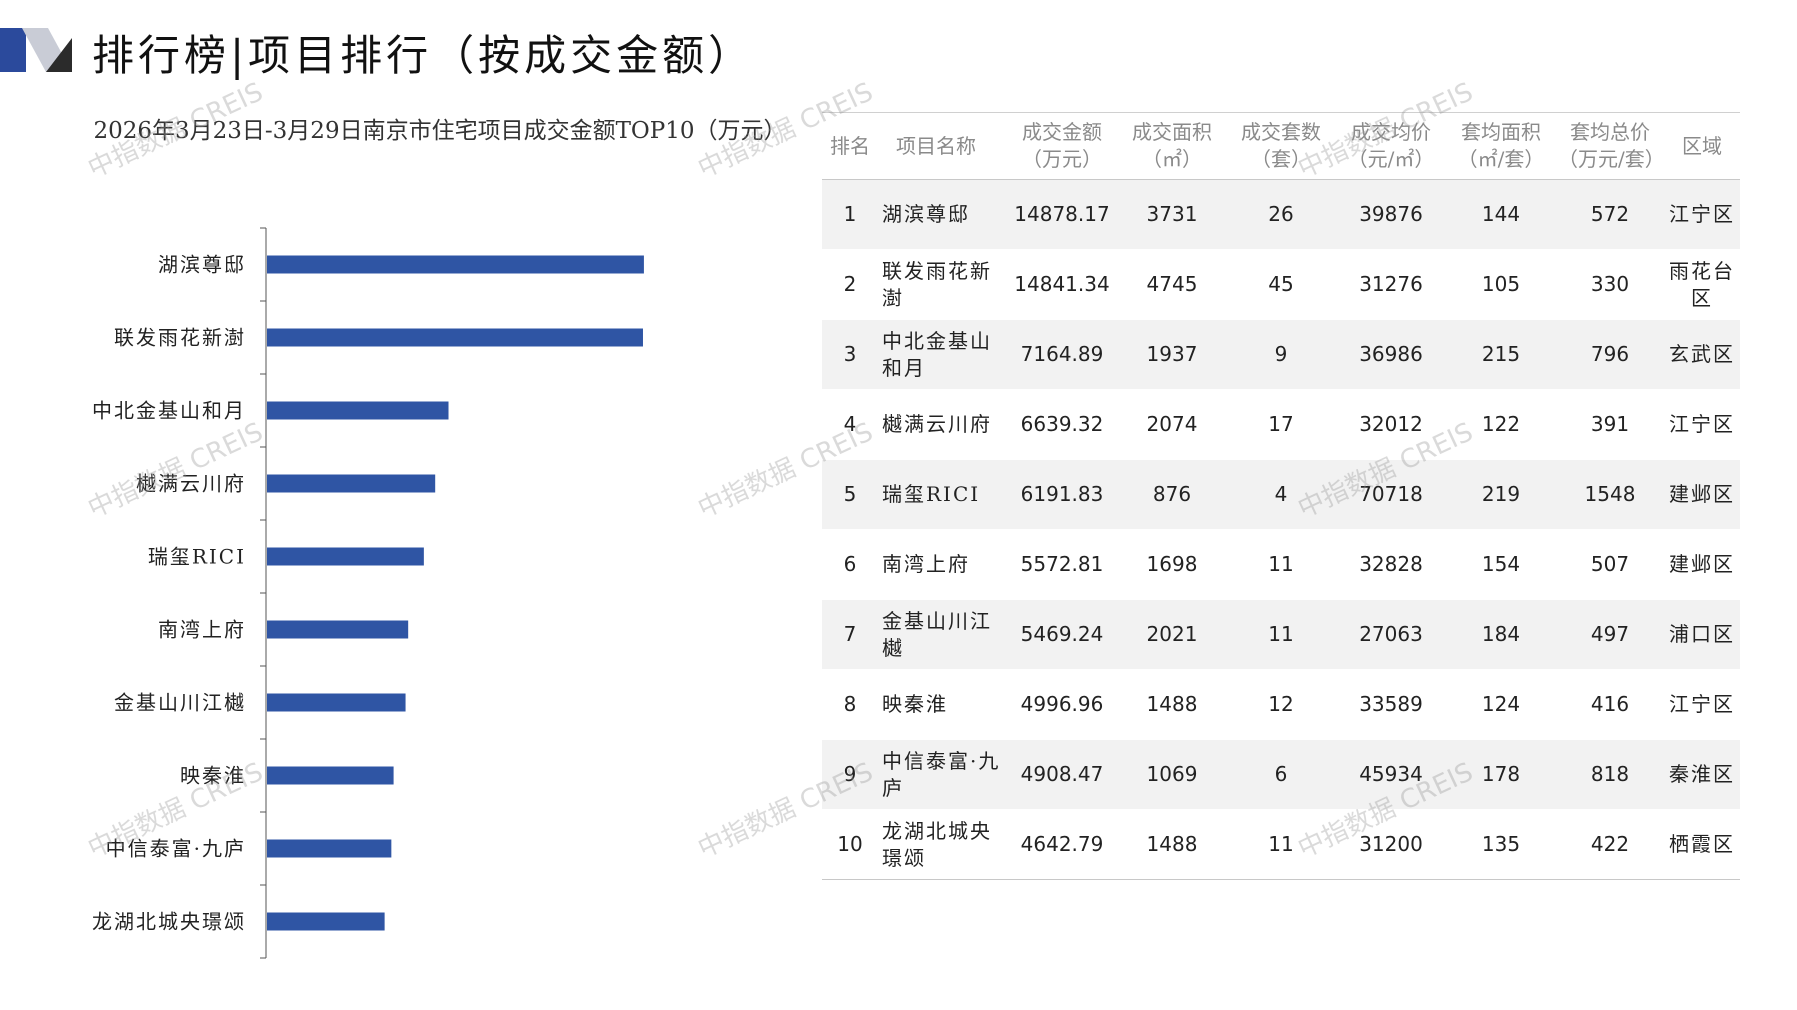  What do you see at coordinates (1391, 284) in the screenshot?
I see `table-cell: 31276` at bounding box center [1391, 284].